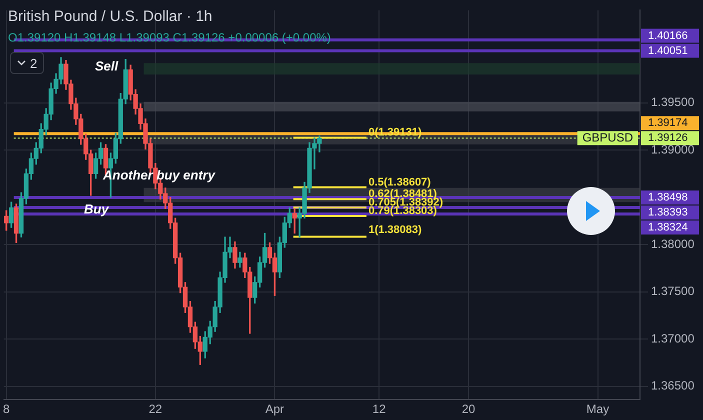 The width and height of the screenshot is (703, 420). Describe the element at coordinates (406, 202) in the screenshot. I see `annotation: 0.705(1.38392)` at that location.